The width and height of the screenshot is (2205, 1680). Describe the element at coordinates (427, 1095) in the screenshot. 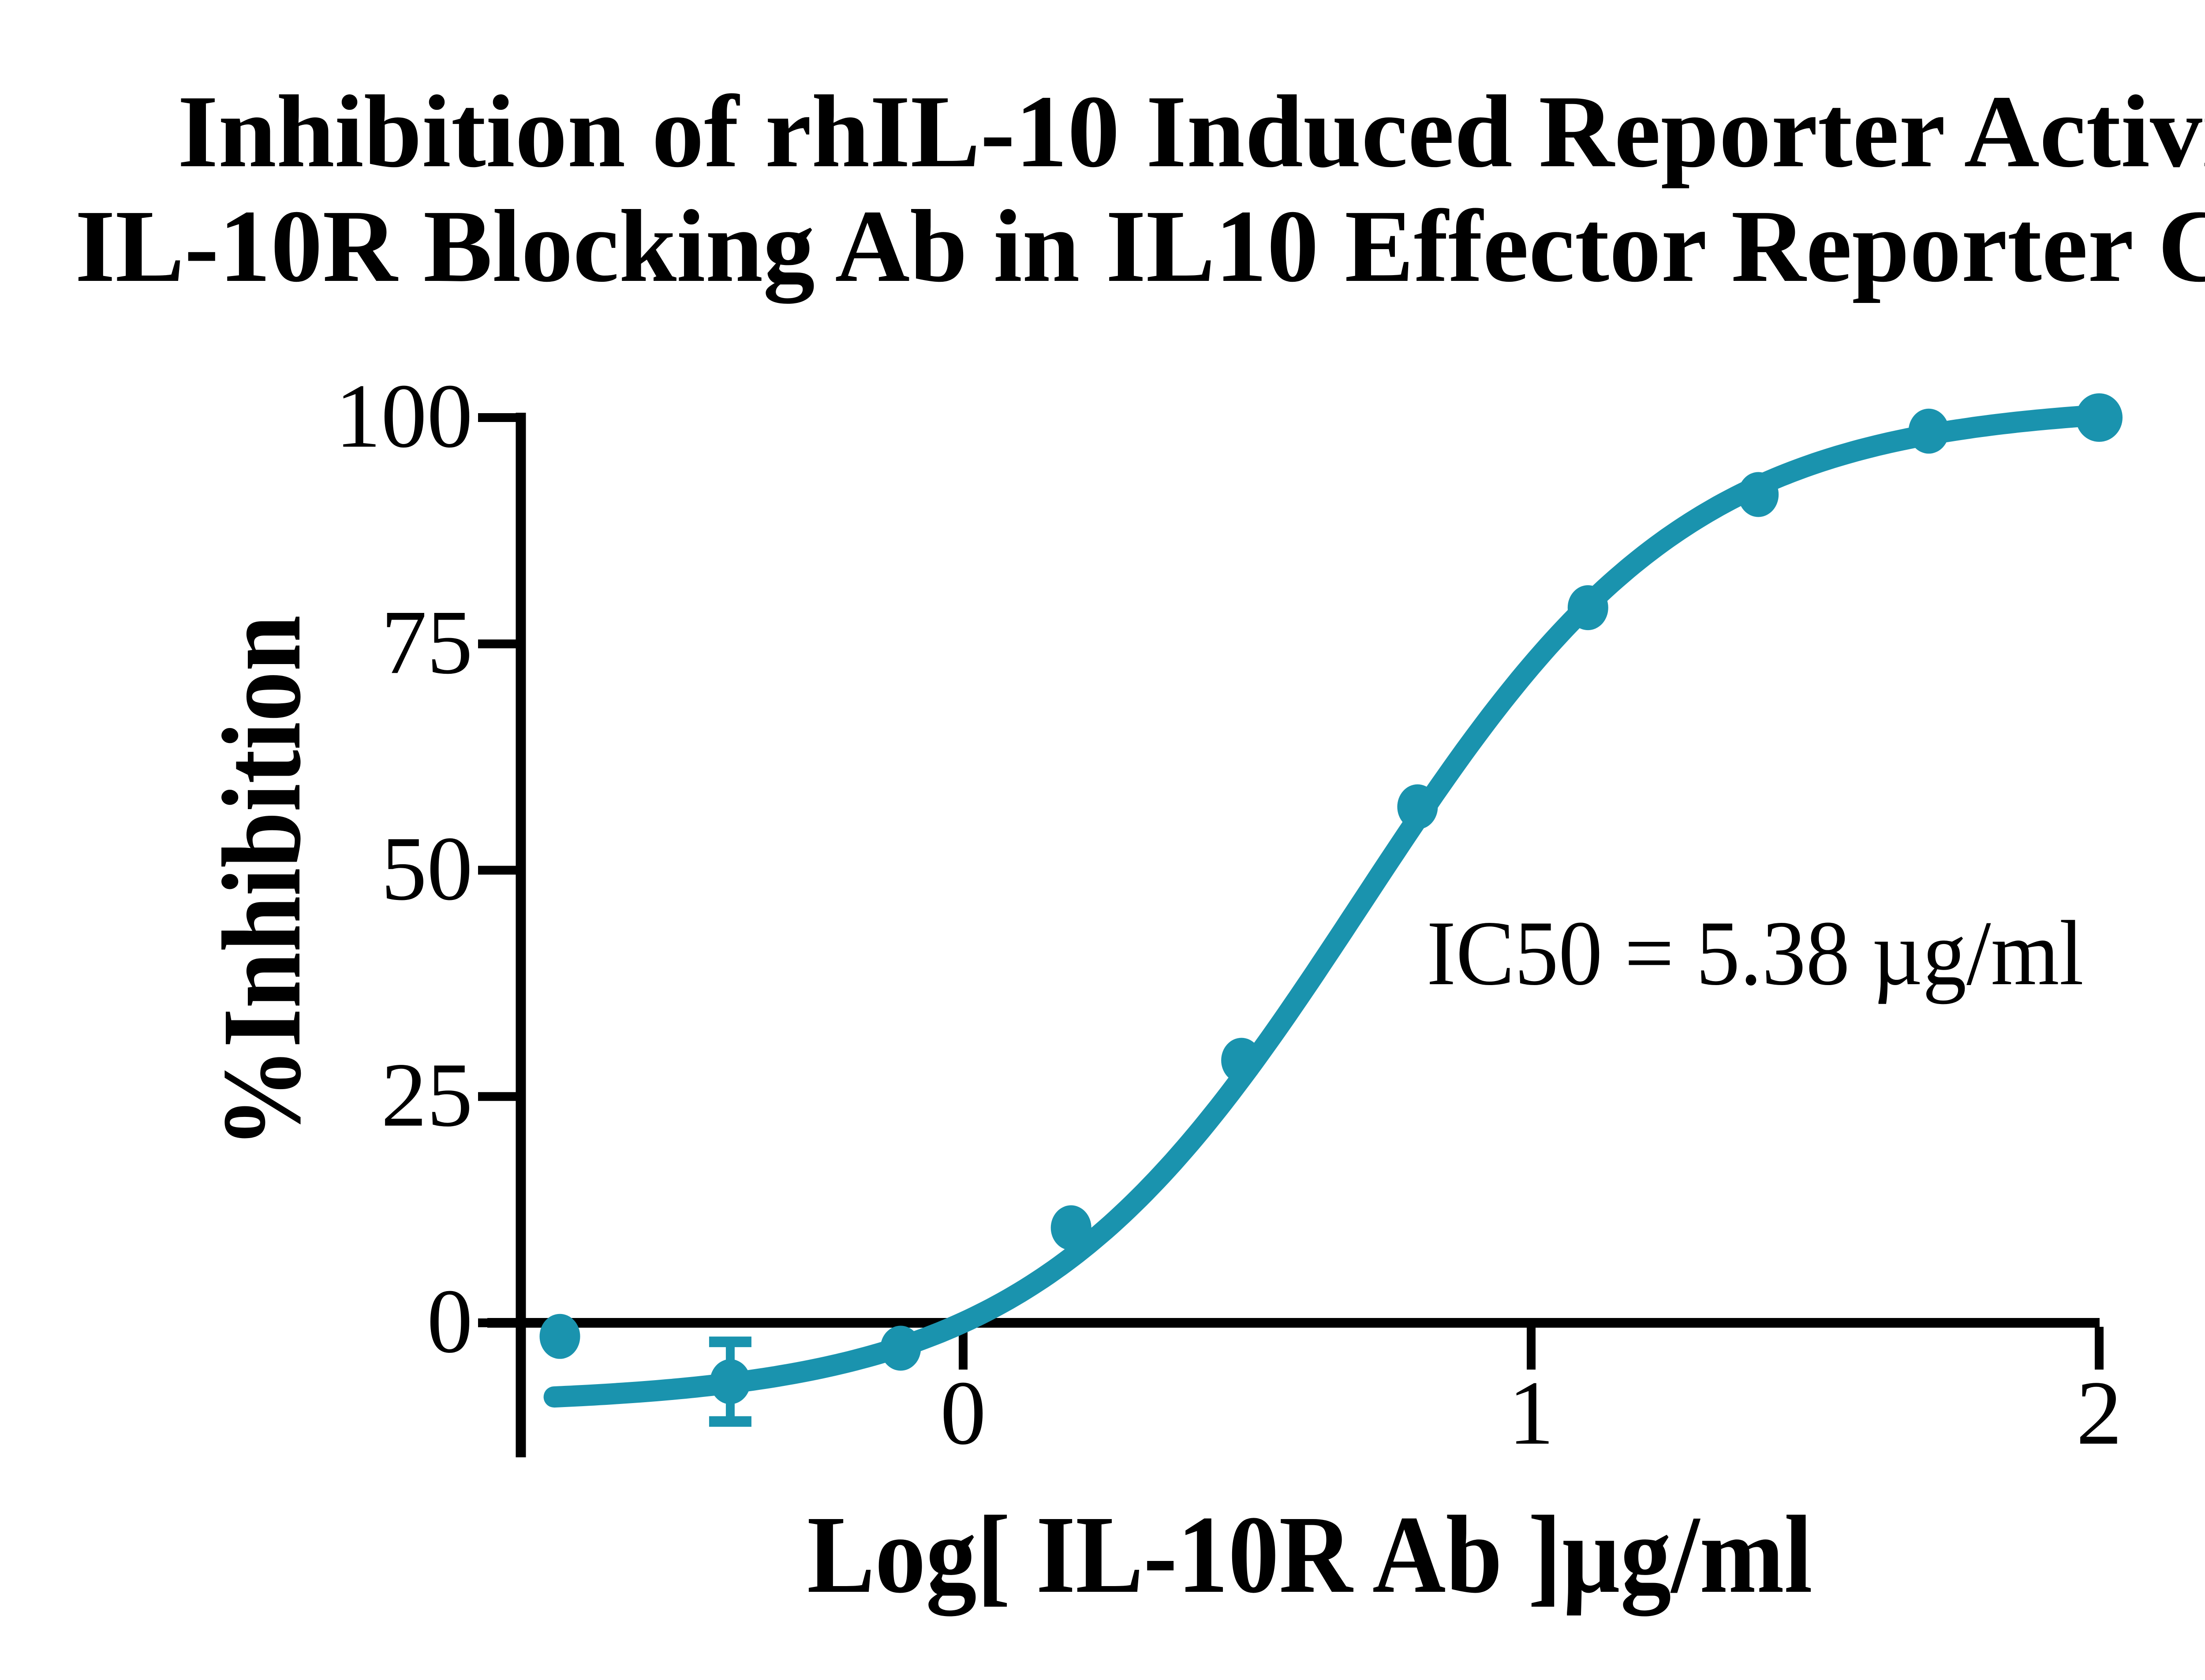

I see `y-axis-tick-label: 25` at that location.